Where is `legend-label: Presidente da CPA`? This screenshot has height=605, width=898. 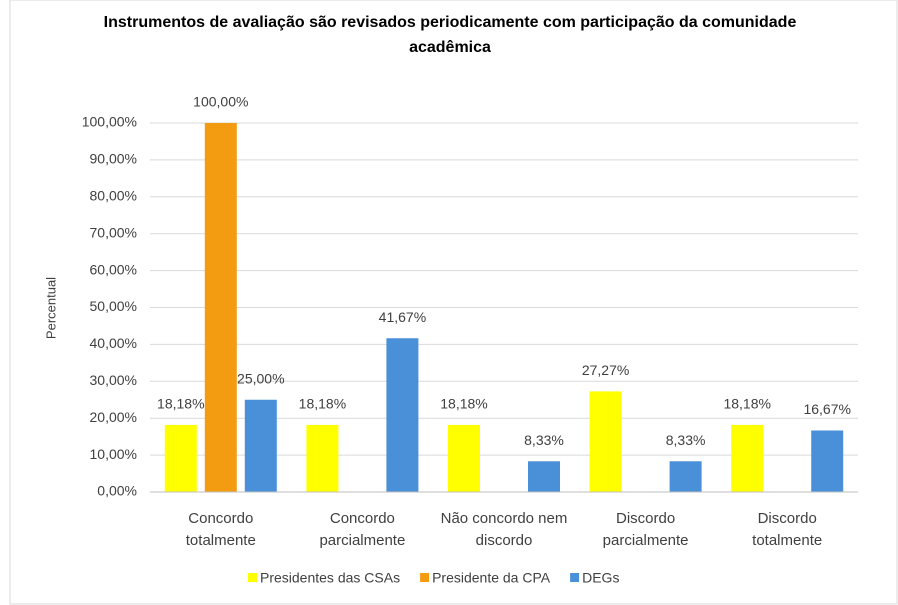 legend-label: Presidente da CPA is located at coordinates (491, 578).